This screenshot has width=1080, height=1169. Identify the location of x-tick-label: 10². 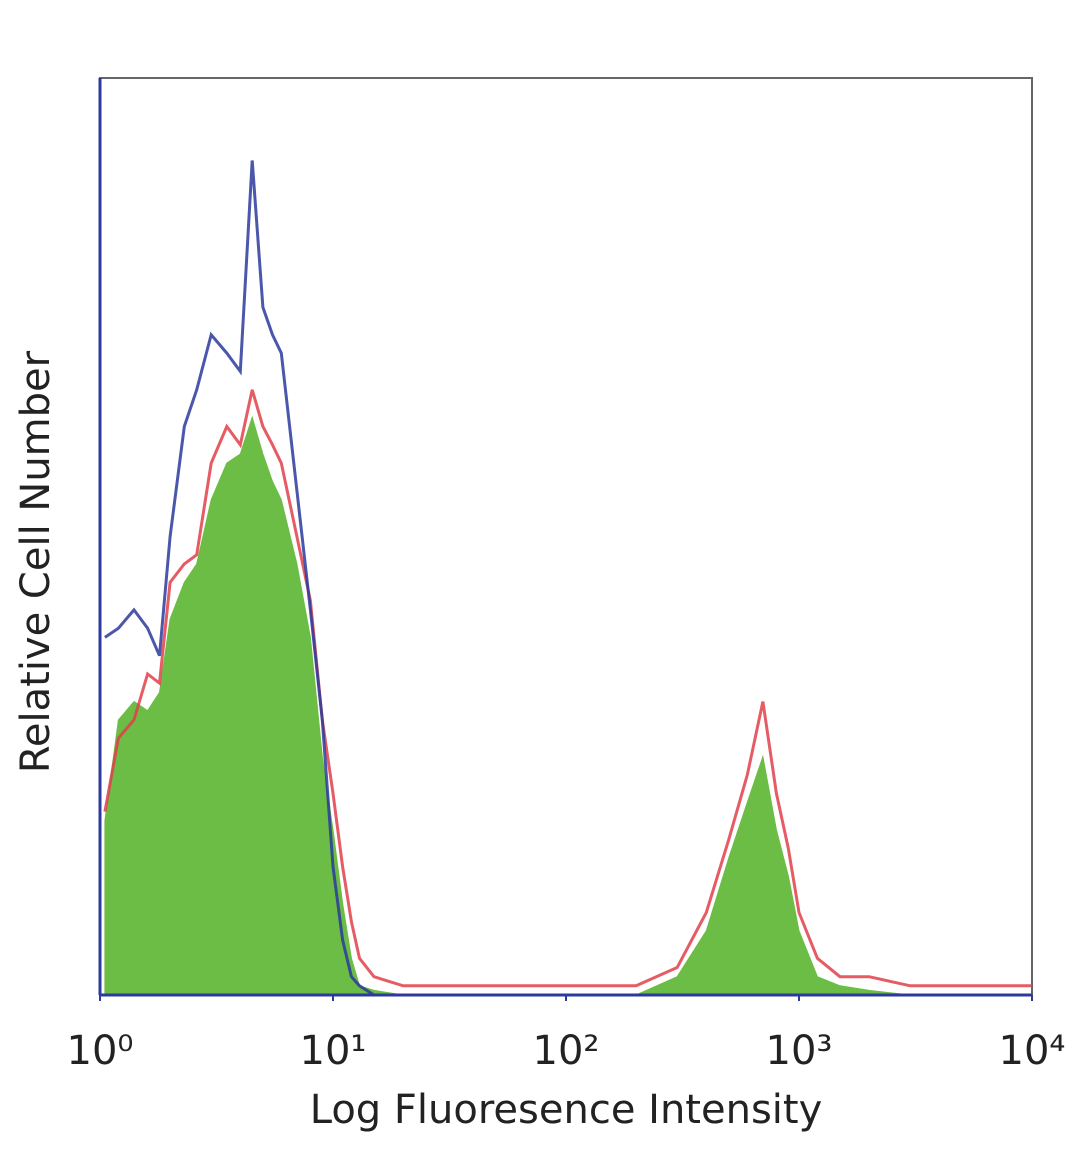
(566, 1051).